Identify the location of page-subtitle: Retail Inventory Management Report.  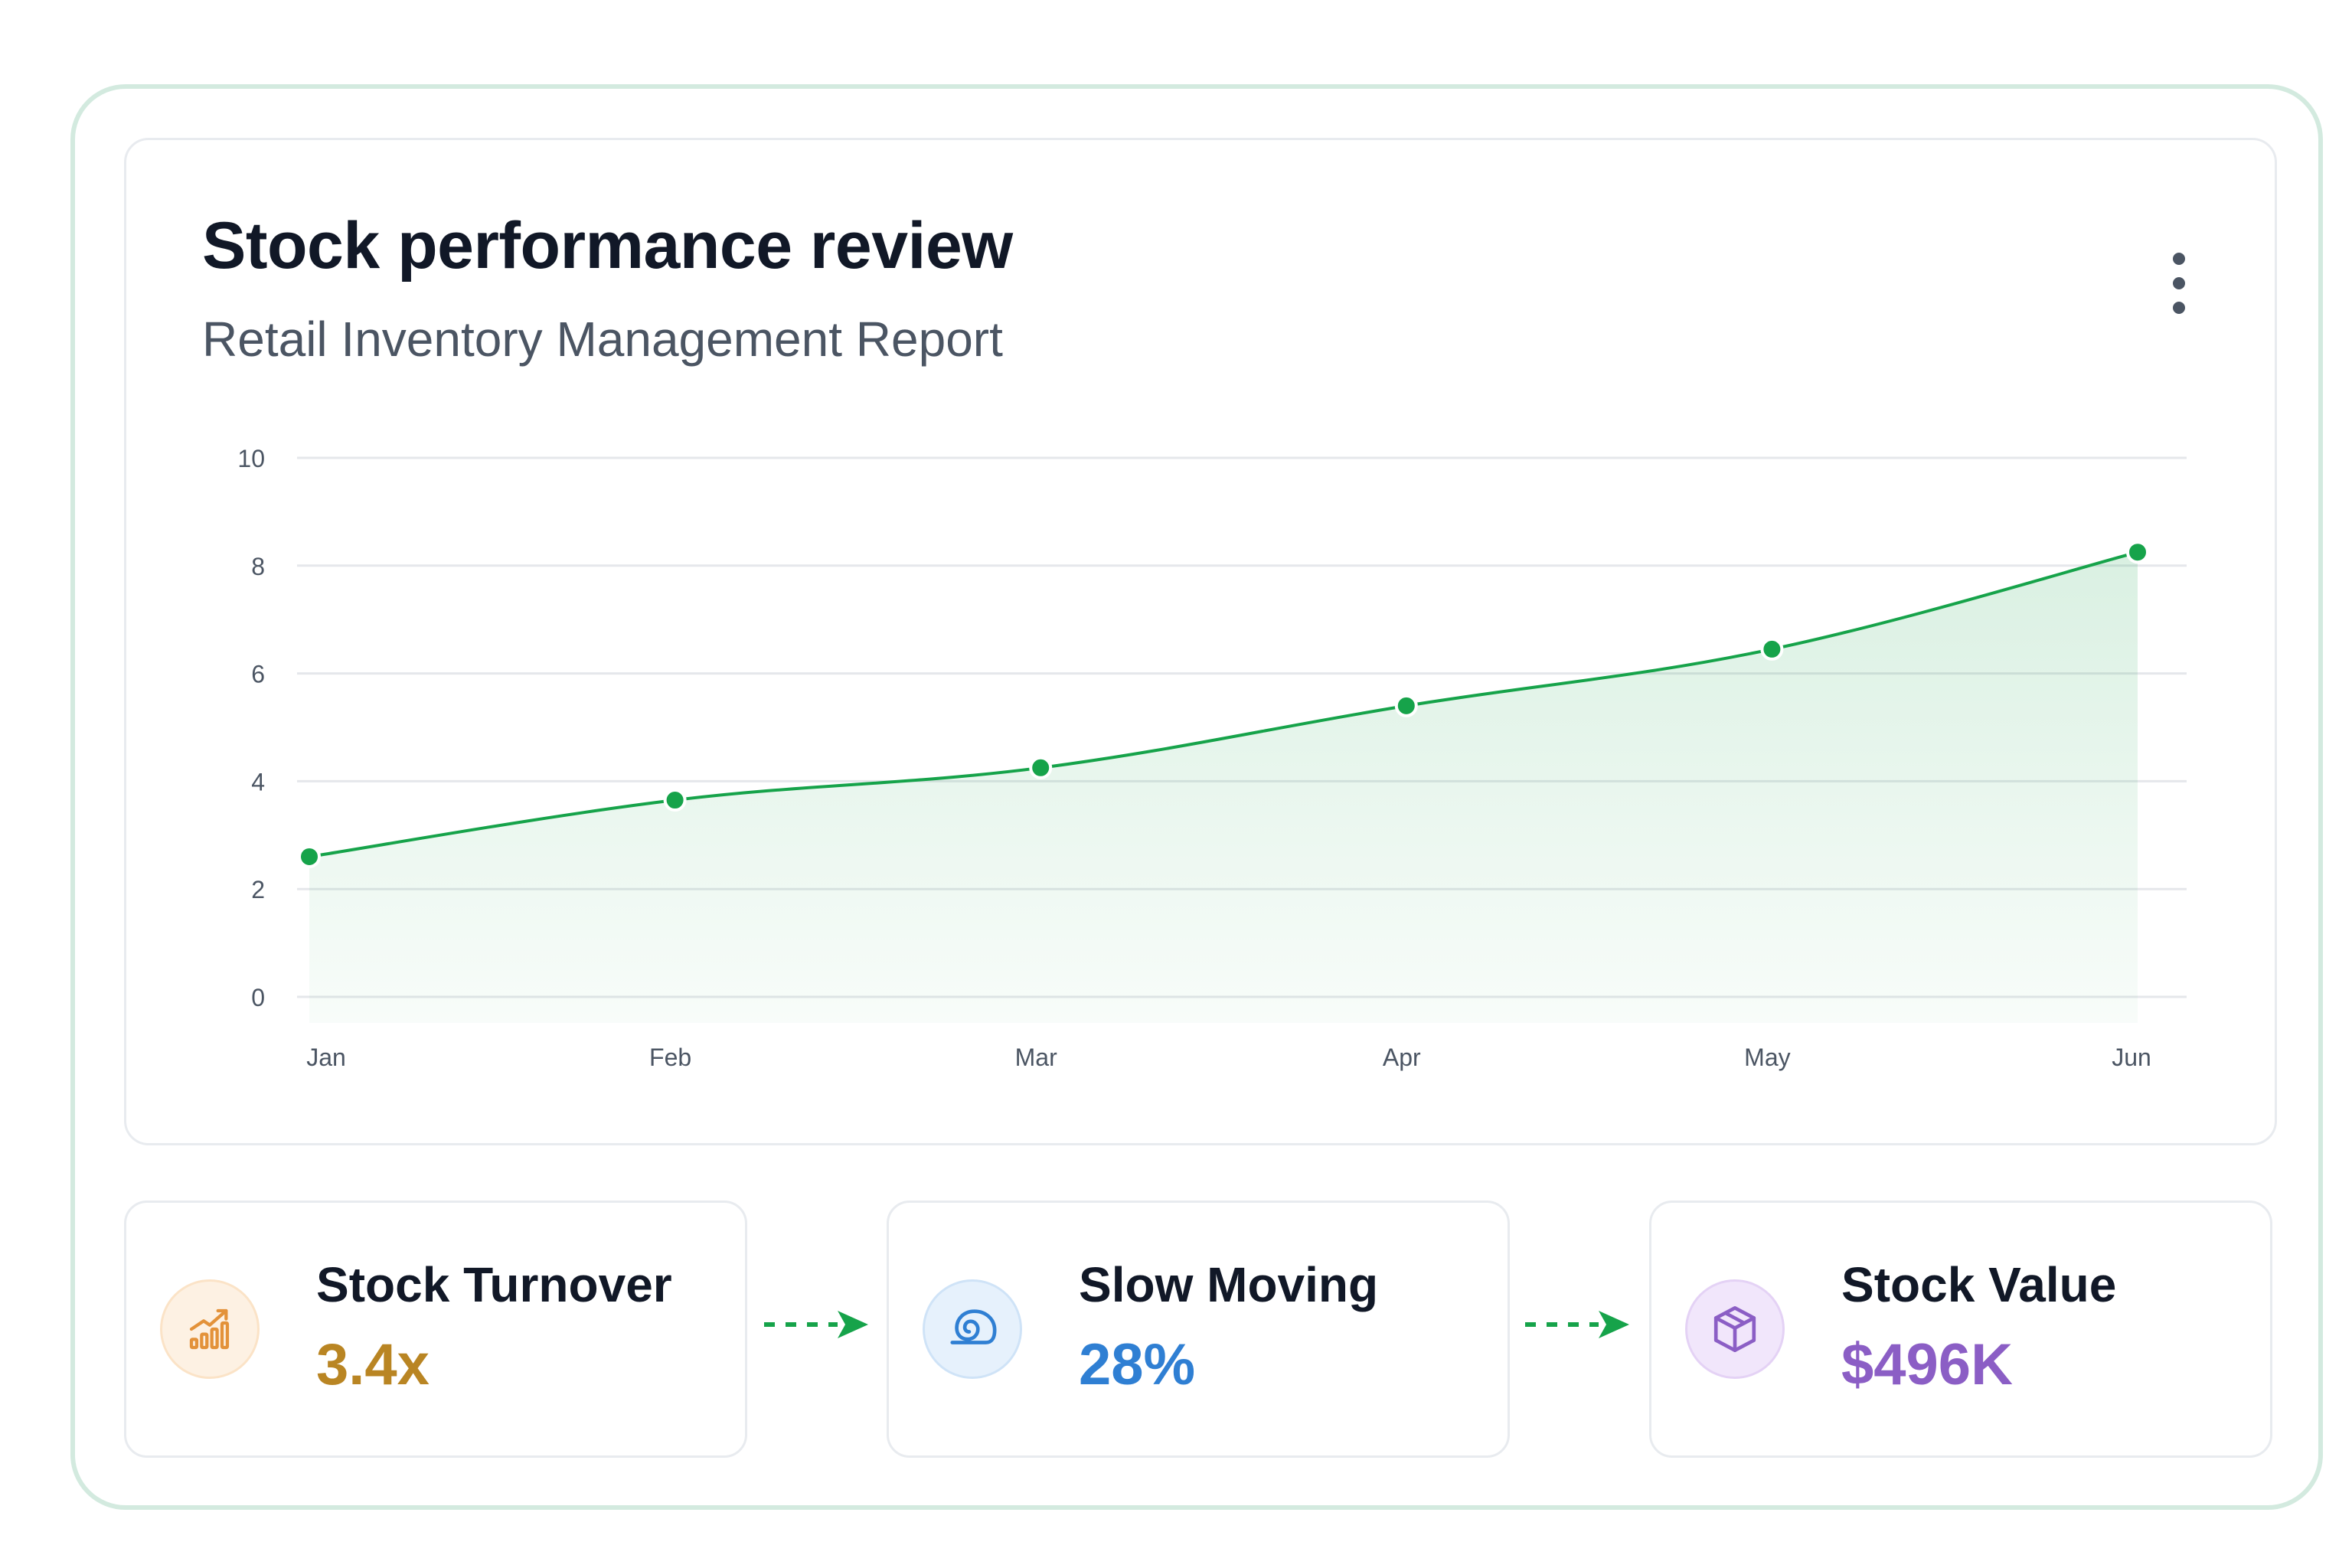
(602, 339).